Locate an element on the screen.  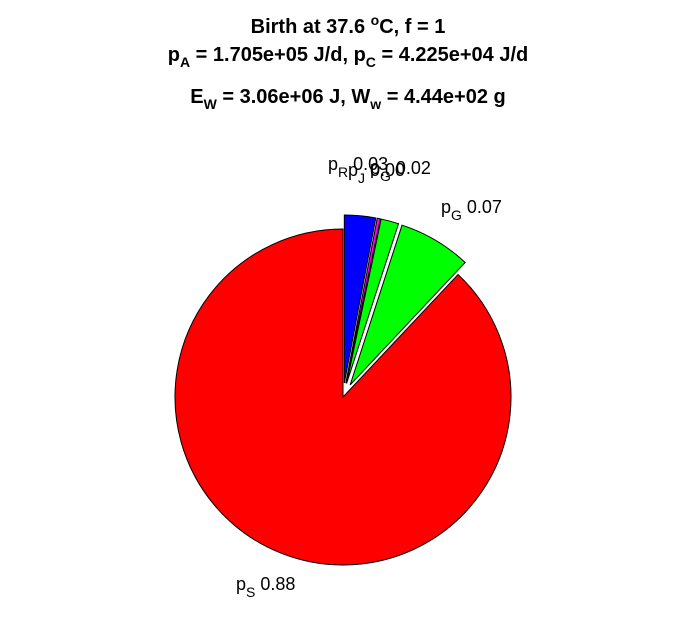
title-line-2: pA = 1.705e+05 J/d, pC = 4.225e+04 J/d is located at coordinates (348, 57).